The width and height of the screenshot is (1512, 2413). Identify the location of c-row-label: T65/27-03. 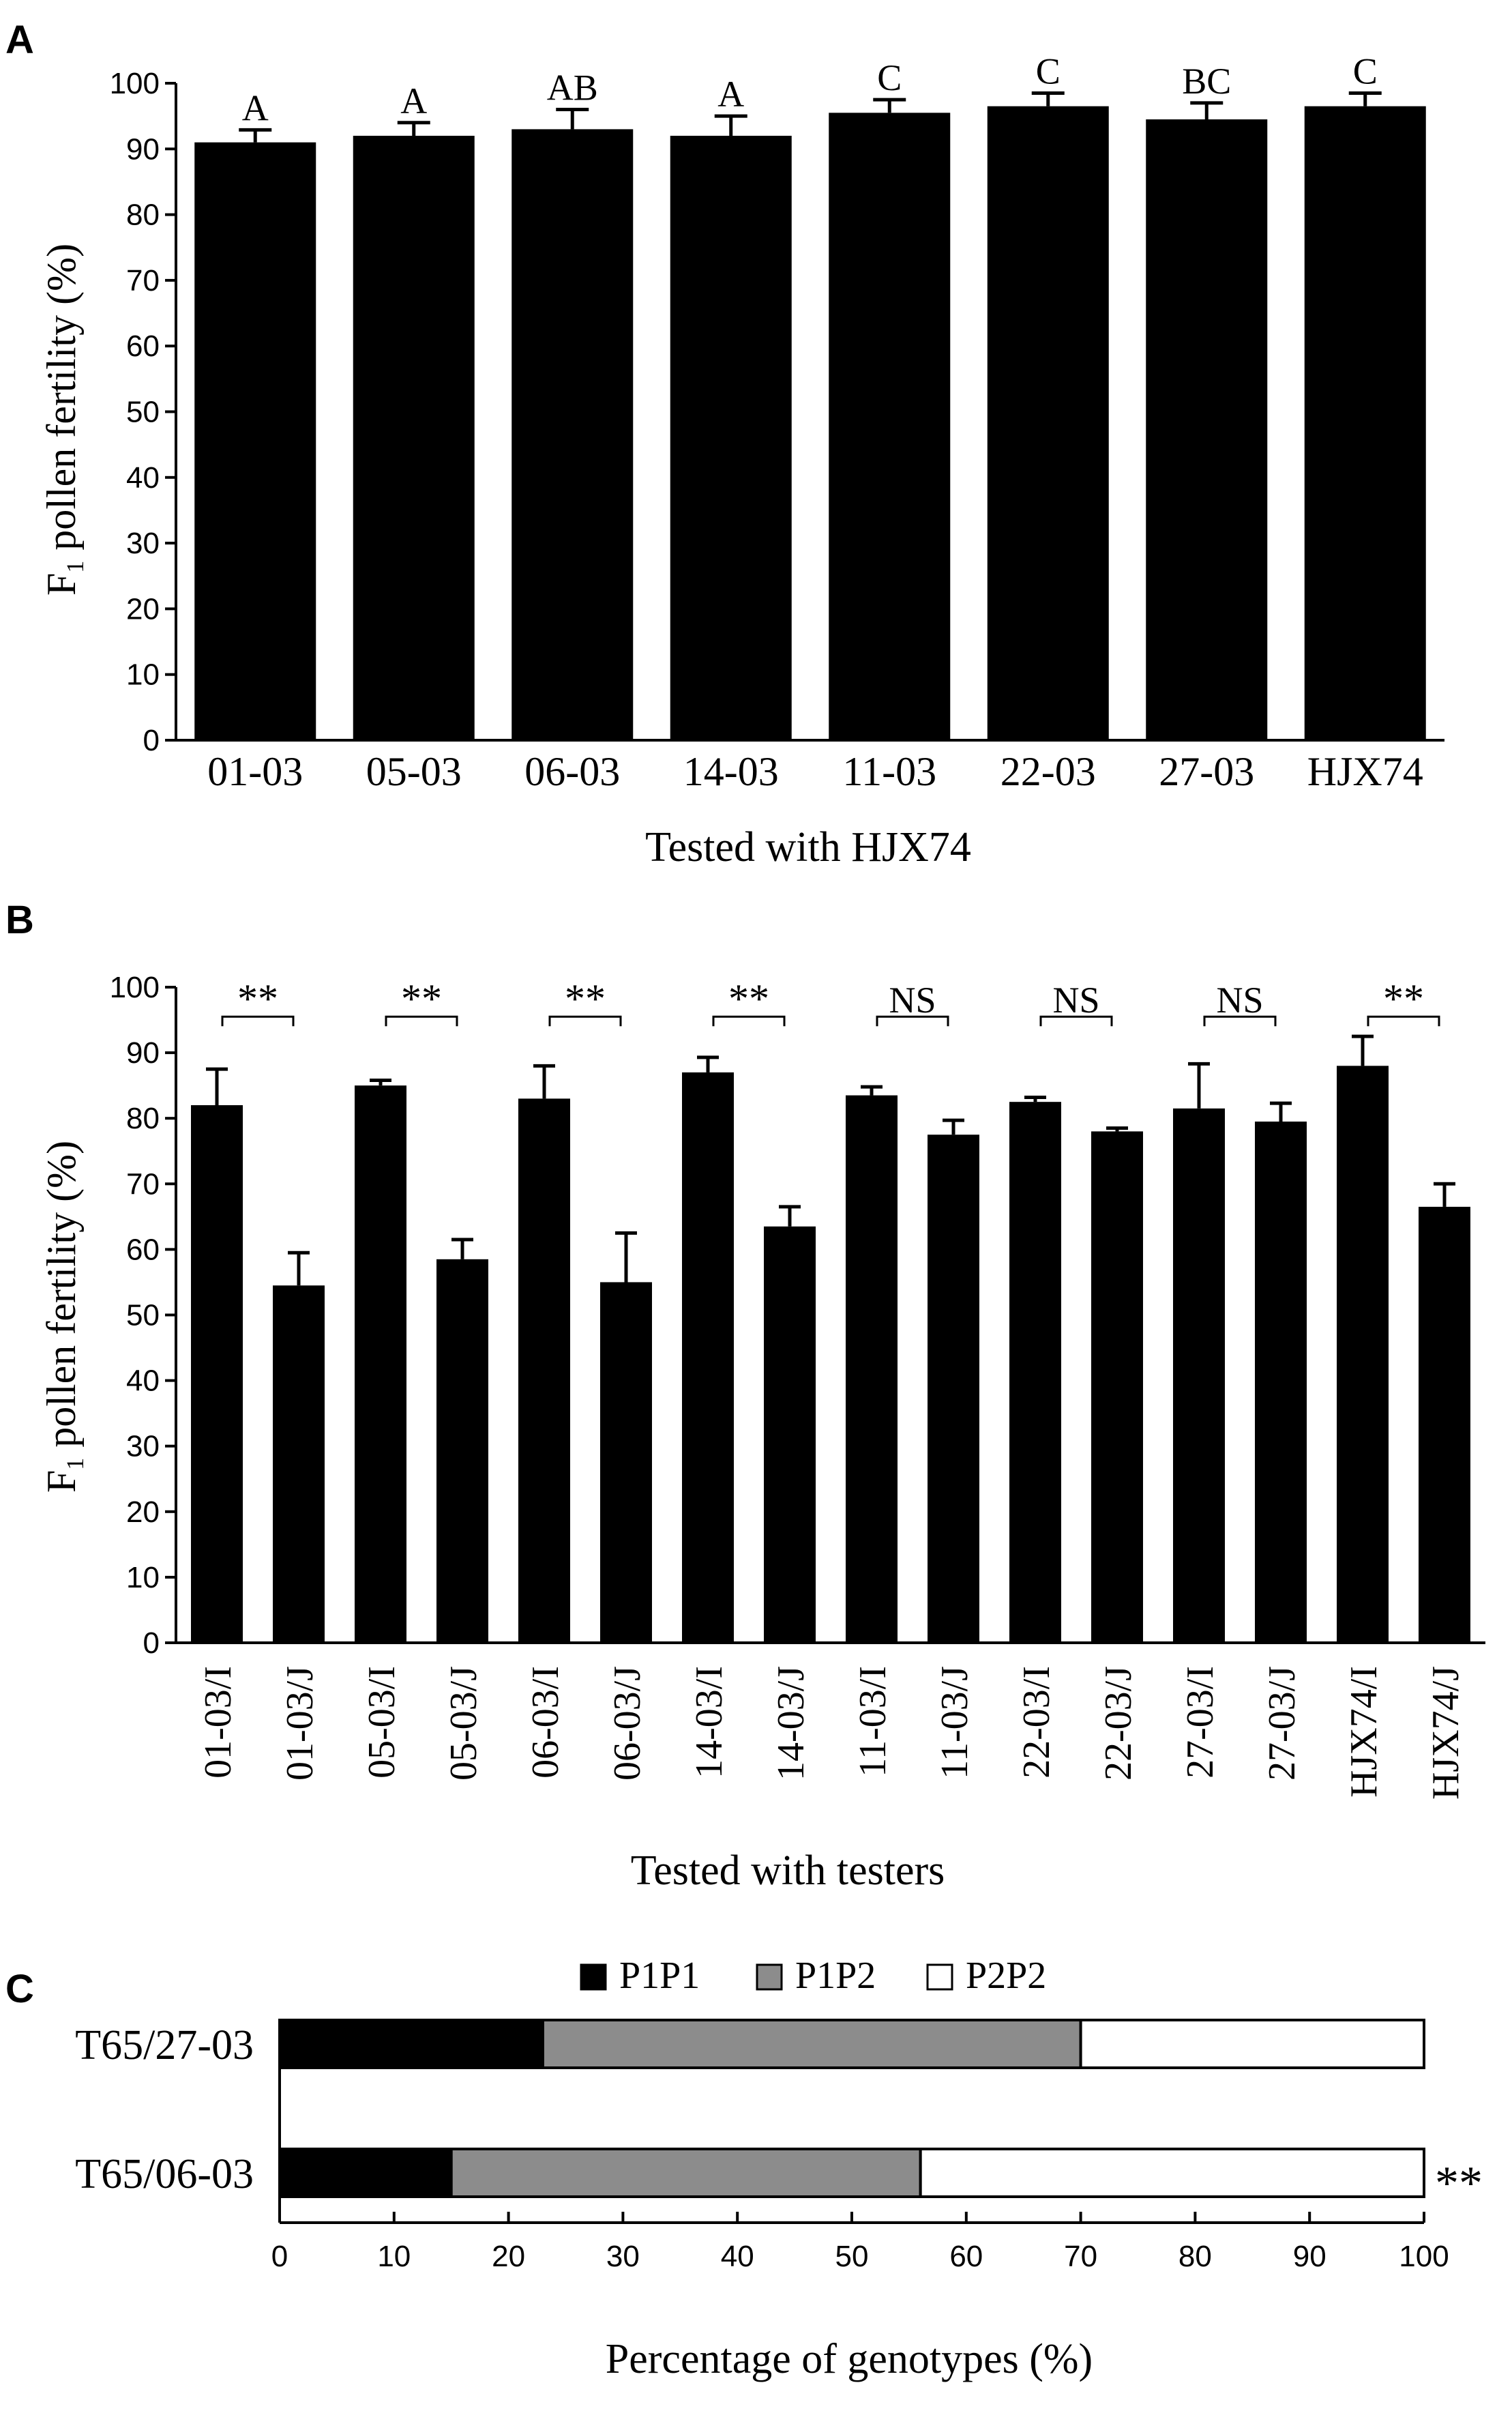
(164, 2045).